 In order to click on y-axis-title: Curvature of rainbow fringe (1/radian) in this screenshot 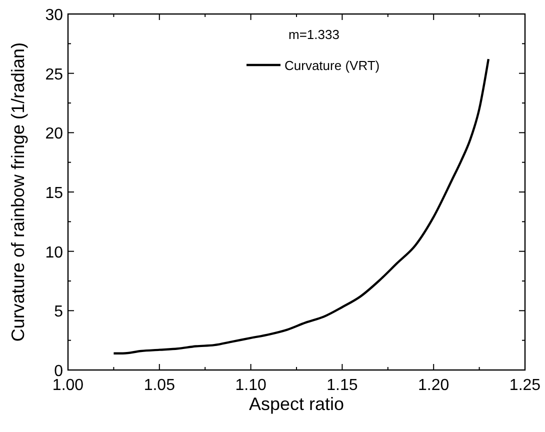, I will do `click(18, 192)`.